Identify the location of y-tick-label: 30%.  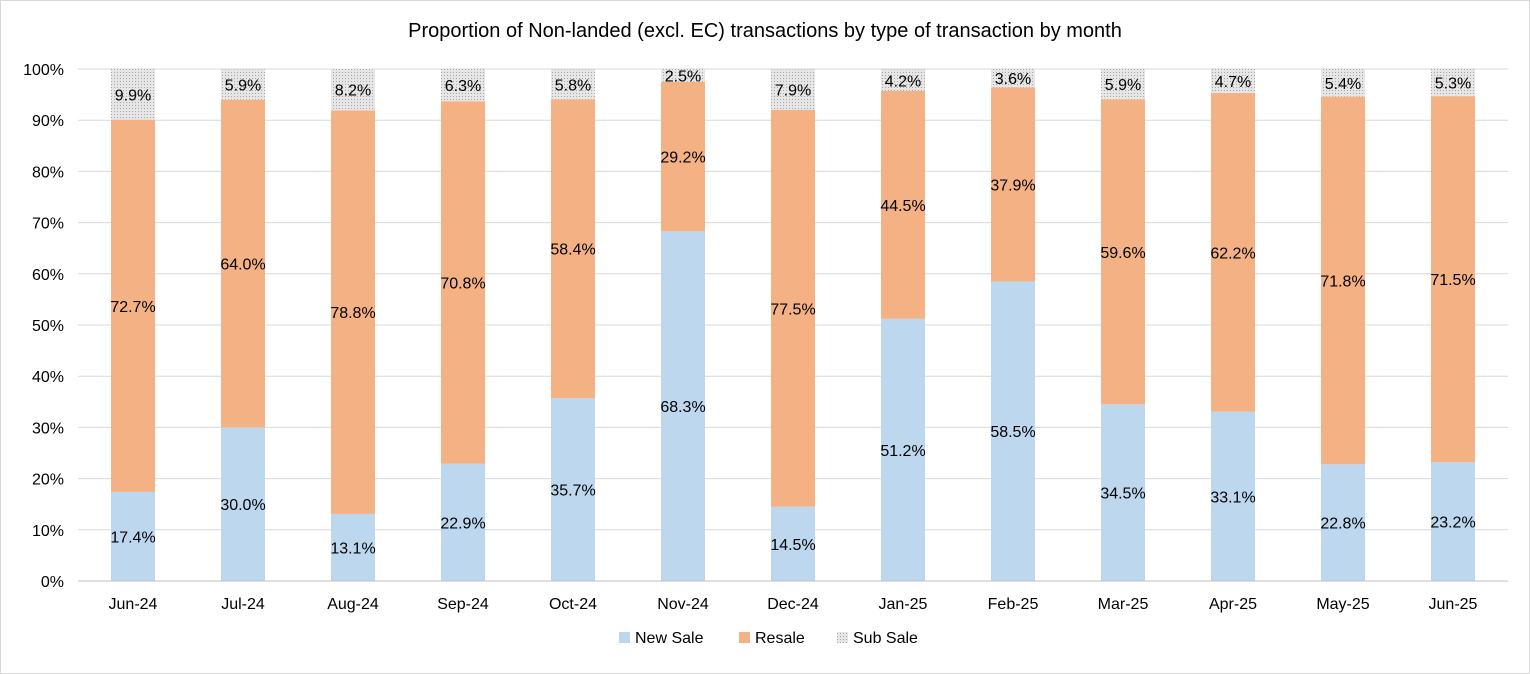
(48, 428).